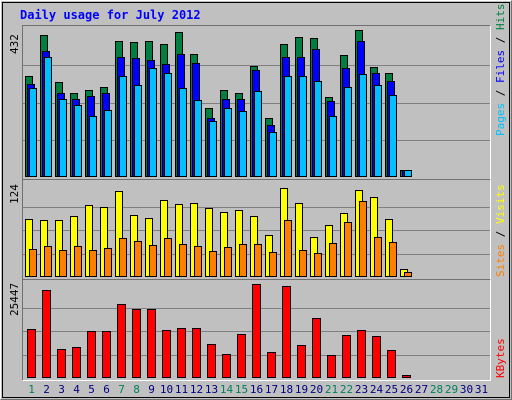 The image size is (512, 400). What do you see at coordinates (181, 389) in the screenshot?
I see `x-tick-label-day-11: 11` at bounding box center [181, 389].